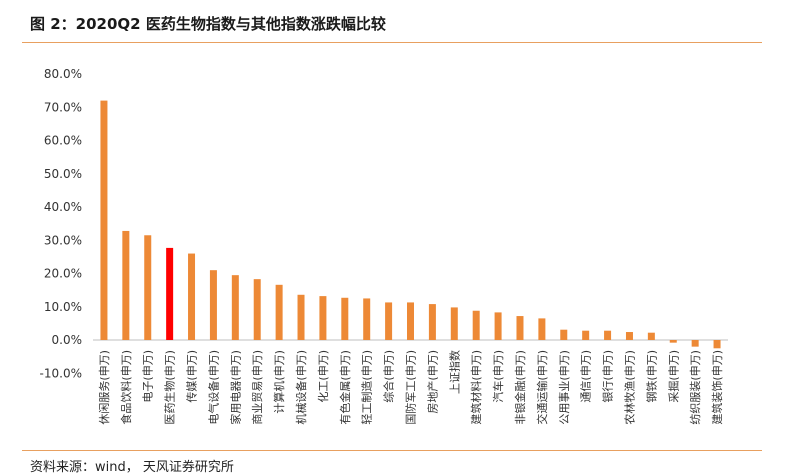  Describe the element at coordinates (345, 387) in the screenshot. I see `x-tick-label: 有色金属(申万)` at that location.